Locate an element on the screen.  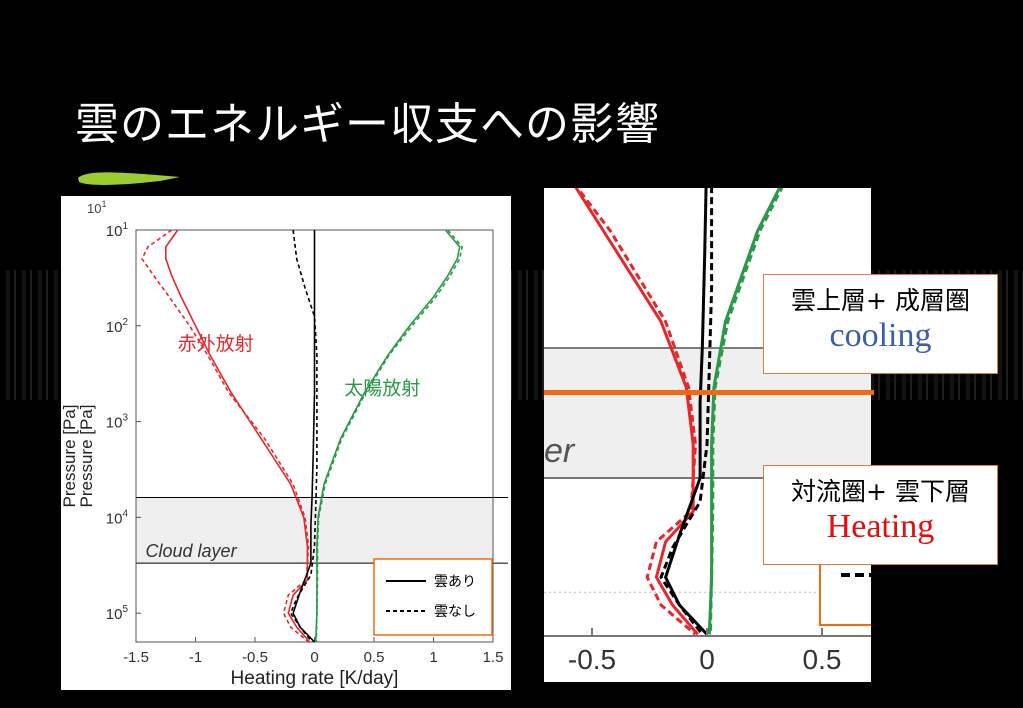
x-tick-label: 0 is located at coordinates (314, 657).